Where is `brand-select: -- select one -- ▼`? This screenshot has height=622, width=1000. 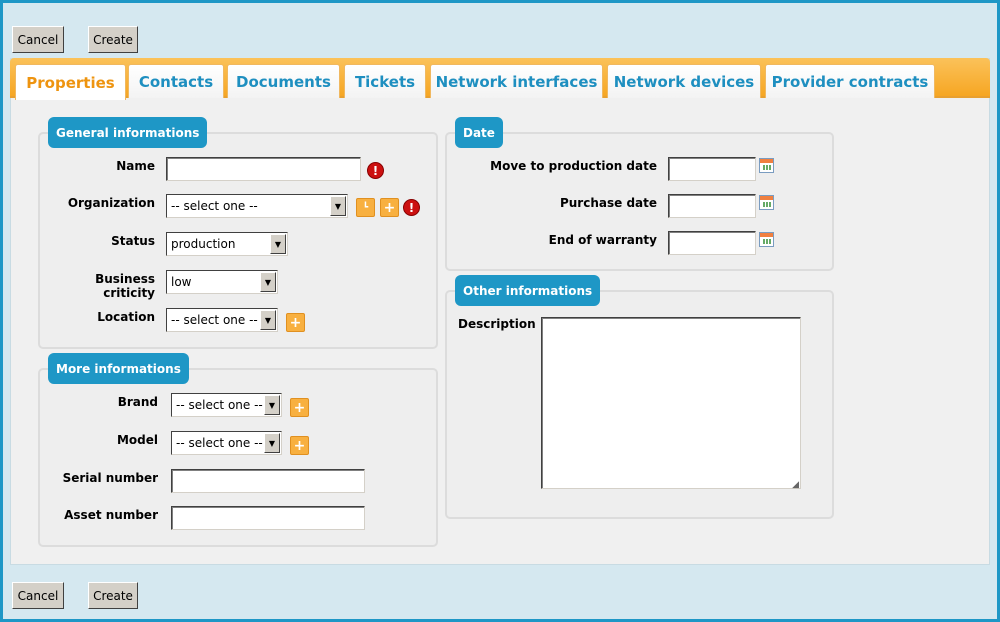 brand-select: -- select one -- ▼ is located at coordinates (226, 405).